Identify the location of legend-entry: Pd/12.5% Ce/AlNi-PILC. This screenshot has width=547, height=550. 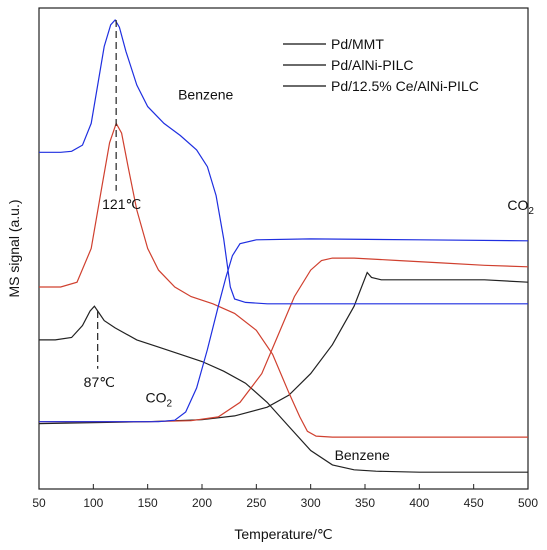
(405, 86).